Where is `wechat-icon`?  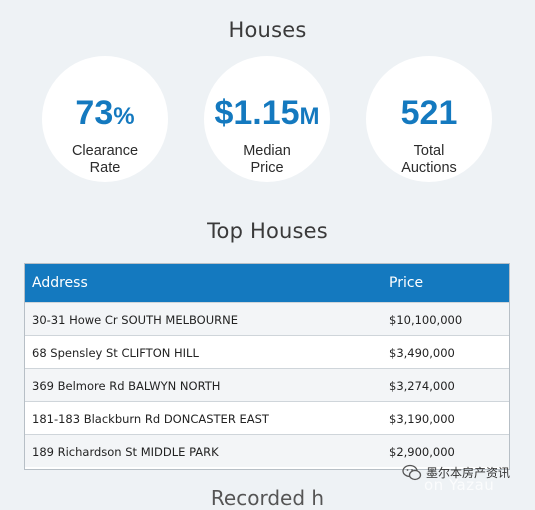 wechat-icon is located at coordinates (412, 475).